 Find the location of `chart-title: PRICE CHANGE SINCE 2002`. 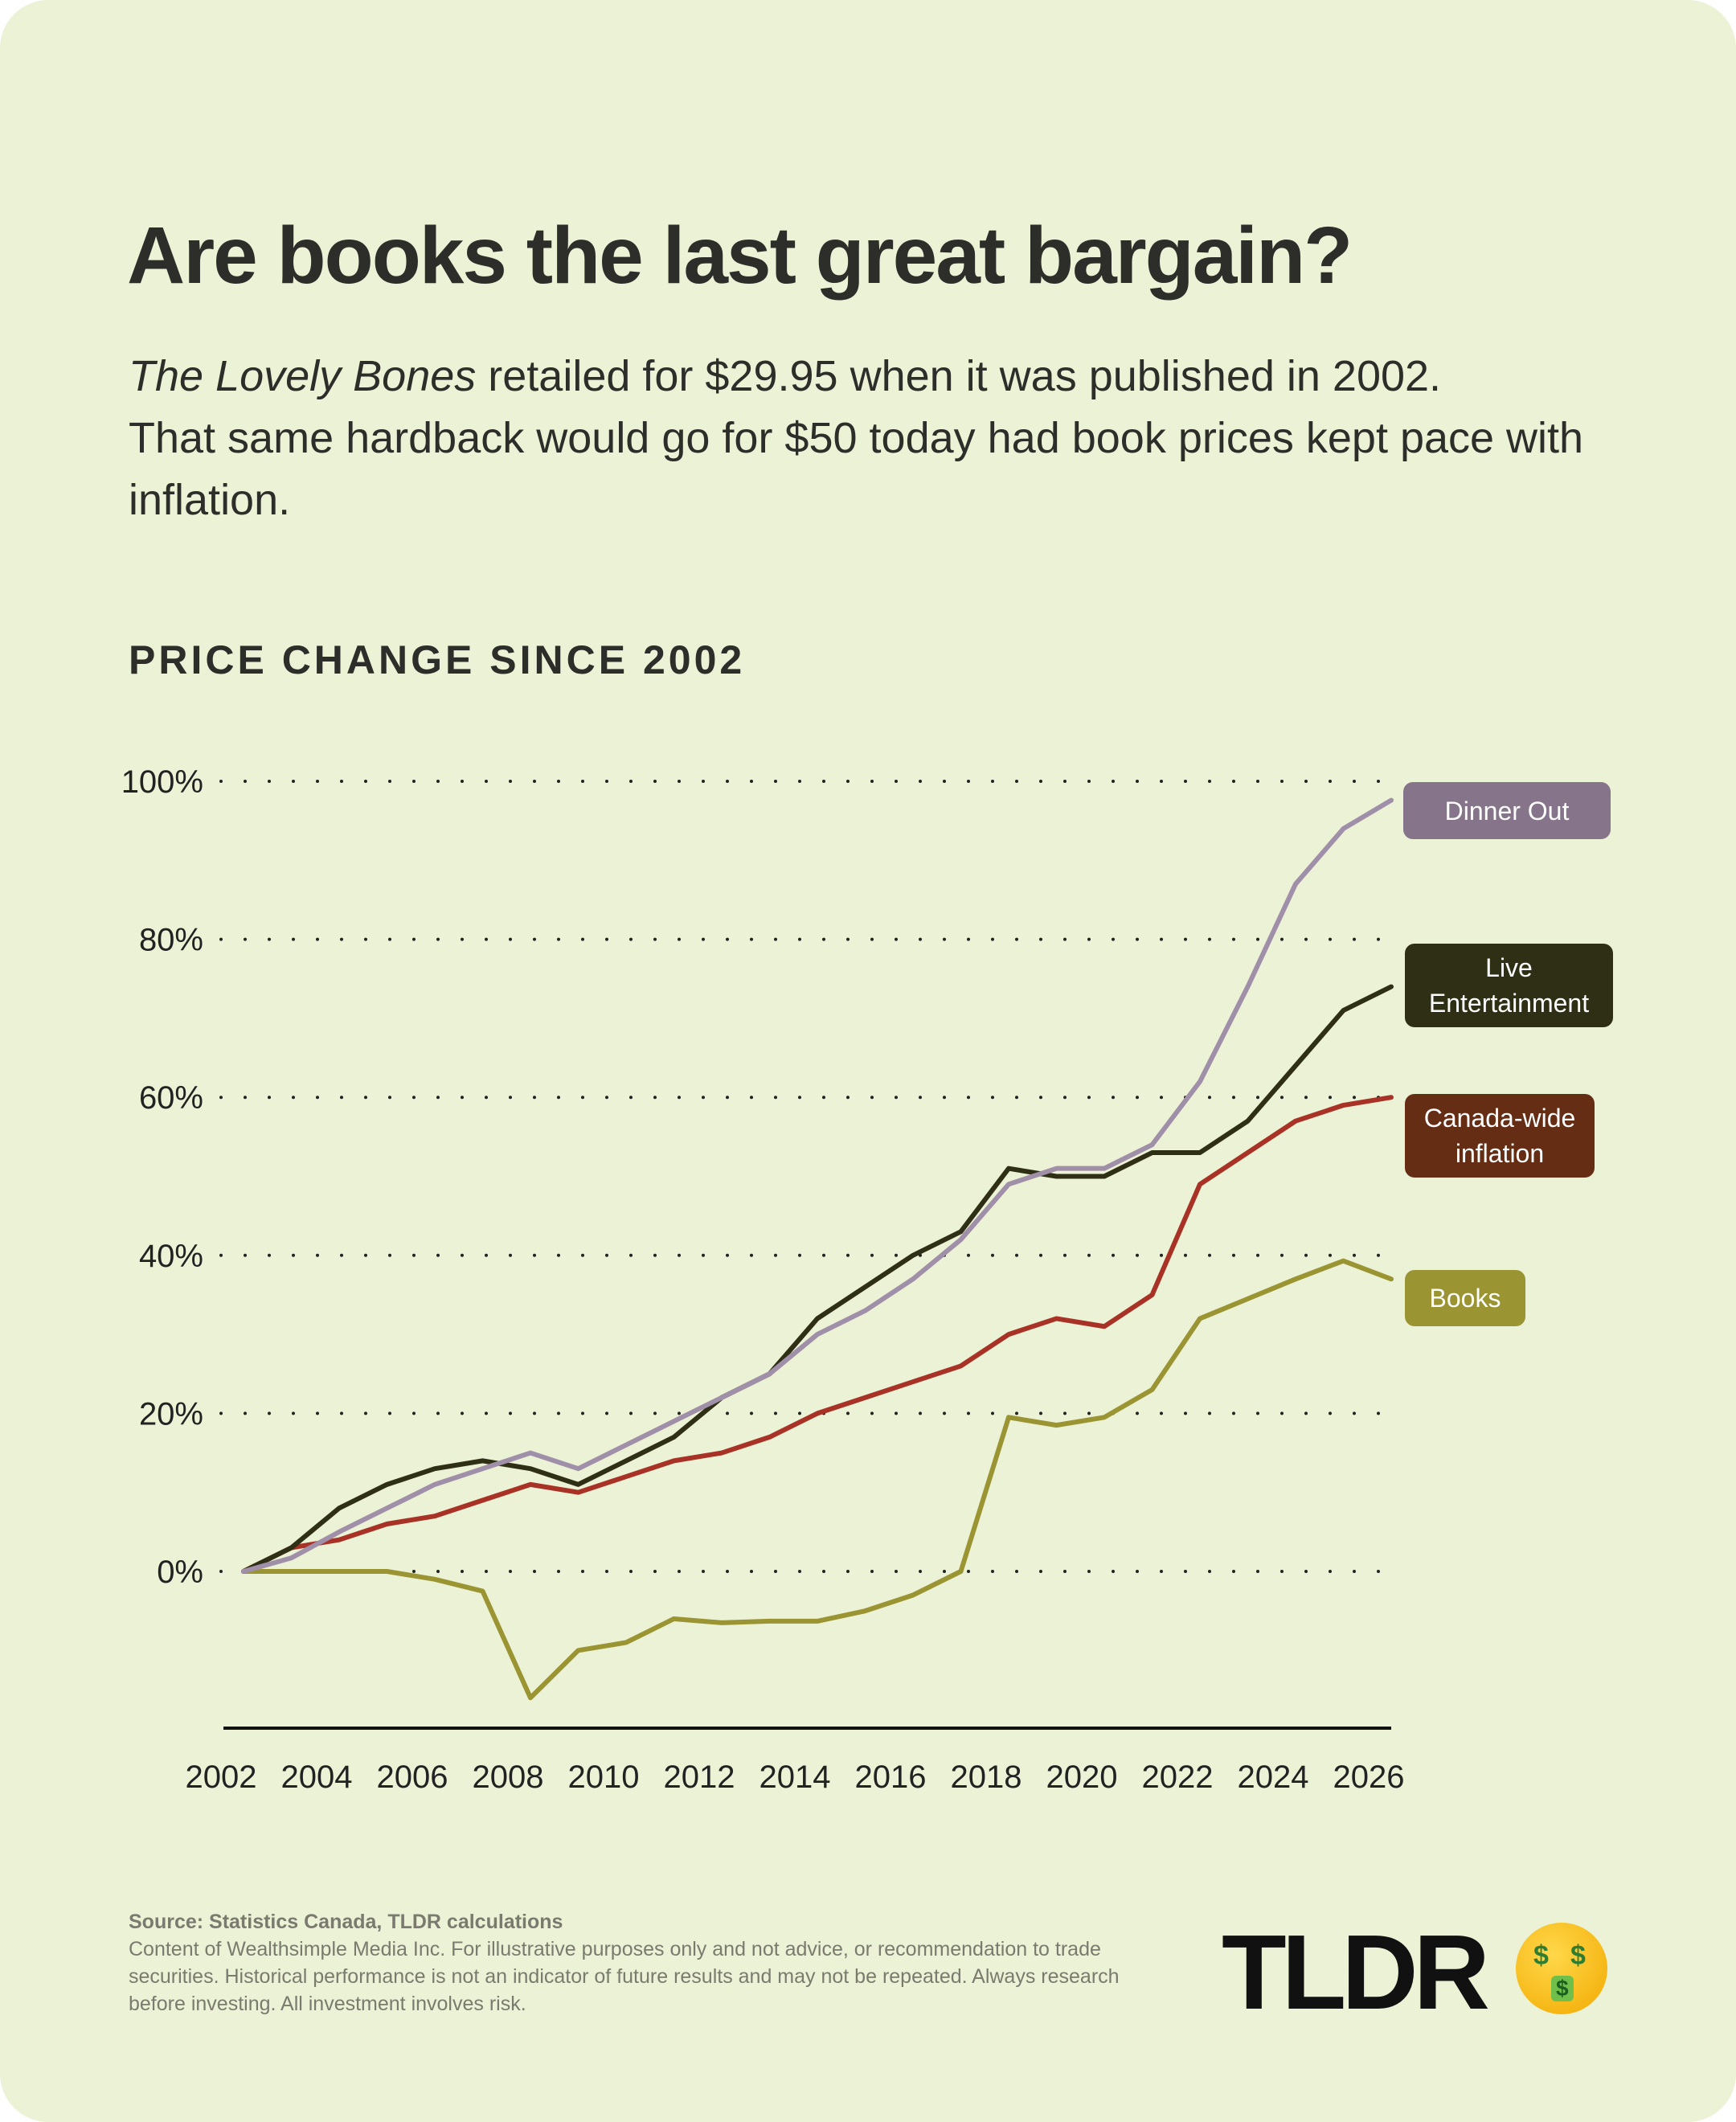

chart-title: PRICE CHANGE SINCE 2002 is located at coordinates (437, 659).